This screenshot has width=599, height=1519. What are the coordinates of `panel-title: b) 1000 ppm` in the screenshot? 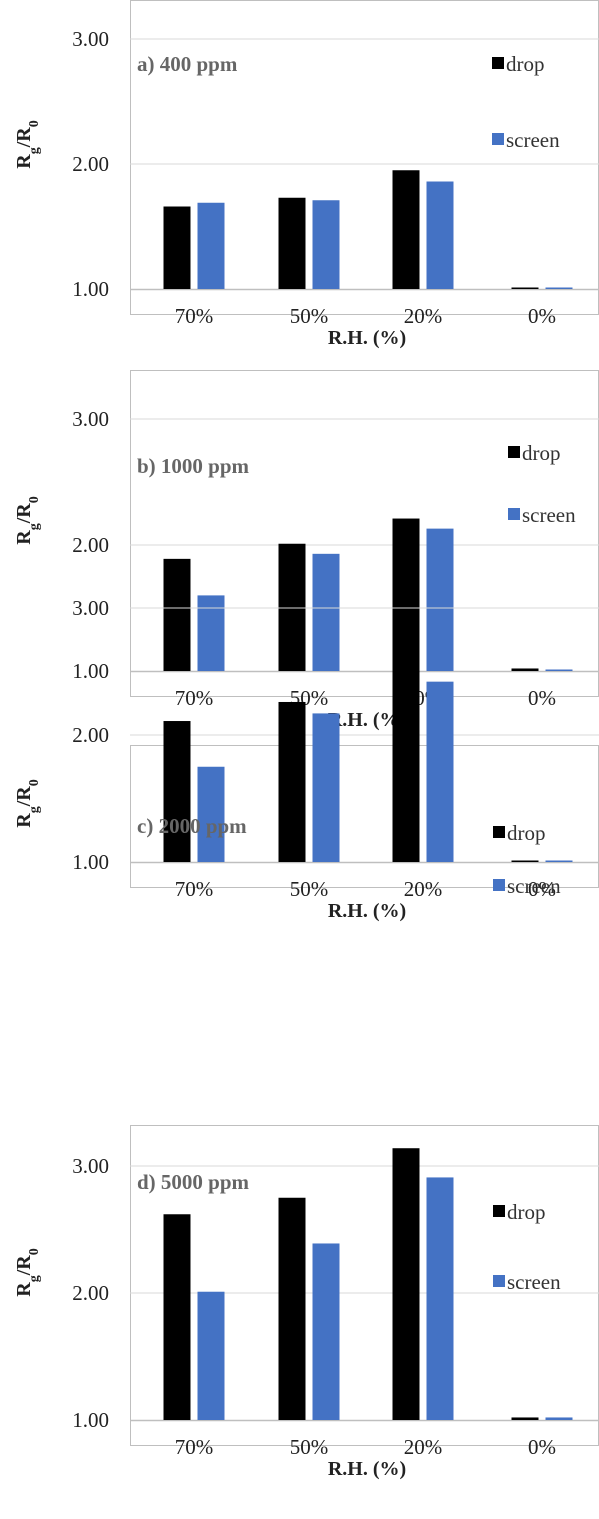 It's located at (193, 466).